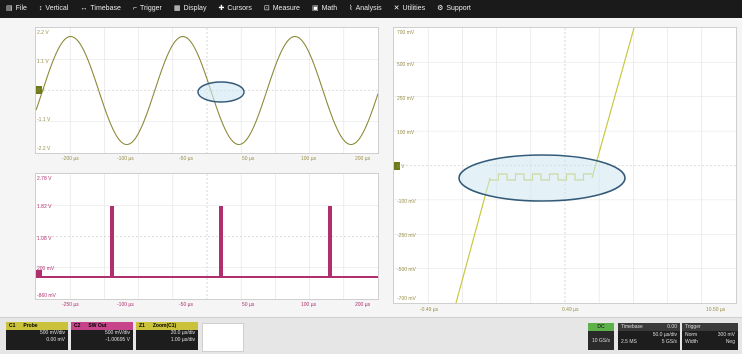 The width and height of the screenshot is (742, 354). I want to click on menu-label: Utilities, so click(414, 8).